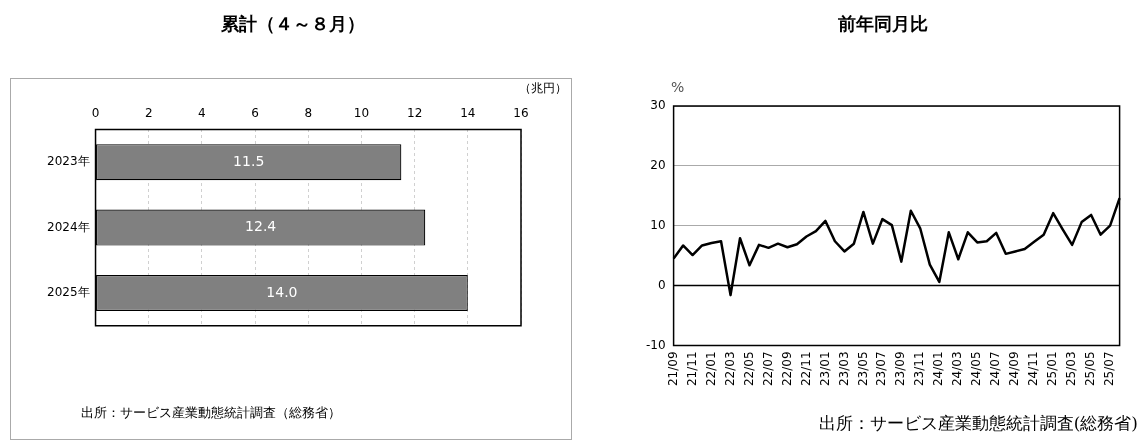 The image size is (1146, 448). I want to click on data-label: 11.5, so click(249, 160).